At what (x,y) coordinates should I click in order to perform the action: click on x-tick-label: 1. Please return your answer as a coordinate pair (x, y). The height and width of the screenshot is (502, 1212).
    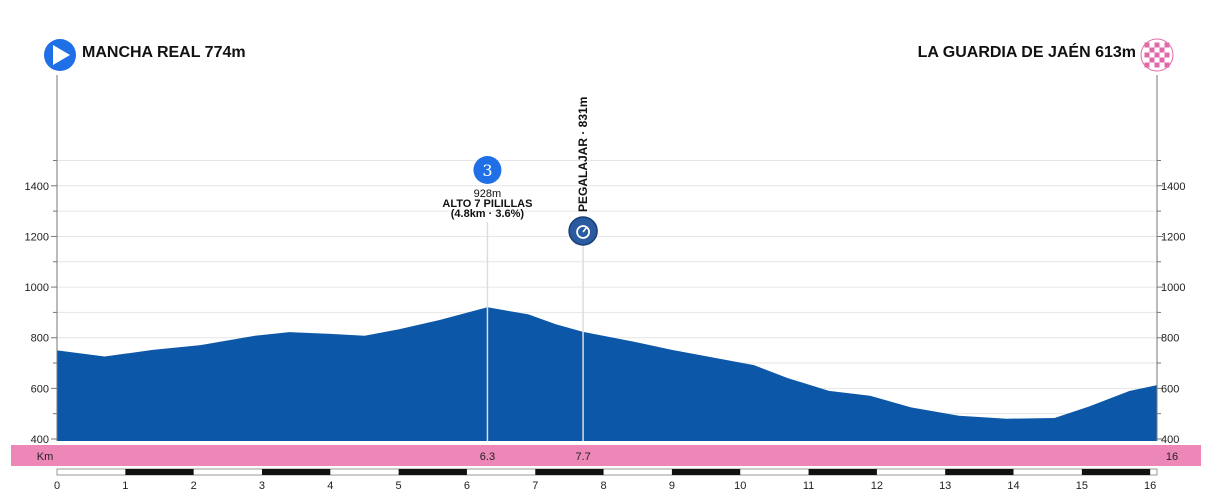
    Looking at the image, I should click on (125, 486).